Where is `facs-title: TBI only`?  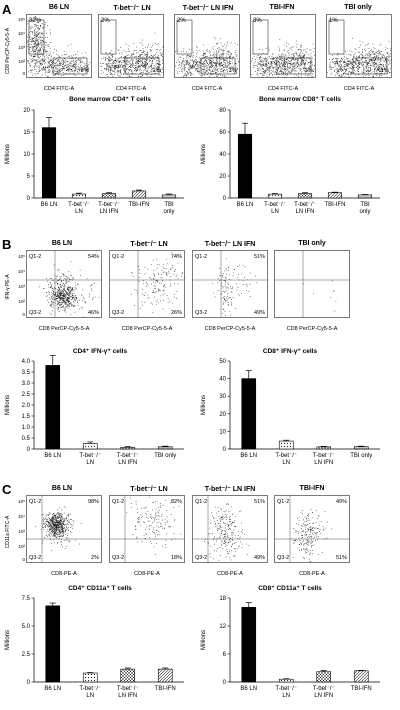 facs-title: TBI only is located at coordinates (358, 7).